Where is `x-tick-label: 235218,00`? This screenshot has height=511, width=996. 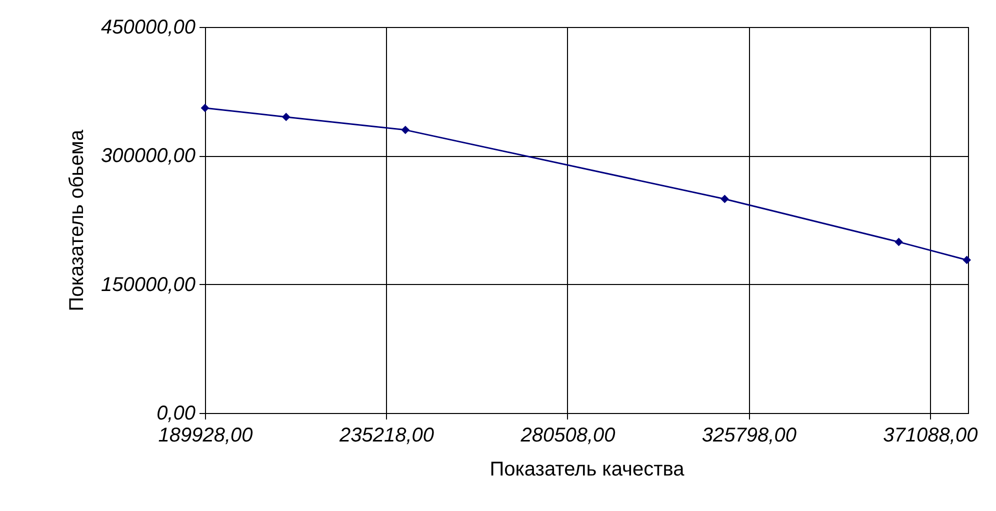
x-tick-label: 235218,00 is located at coordinates (386, 435).